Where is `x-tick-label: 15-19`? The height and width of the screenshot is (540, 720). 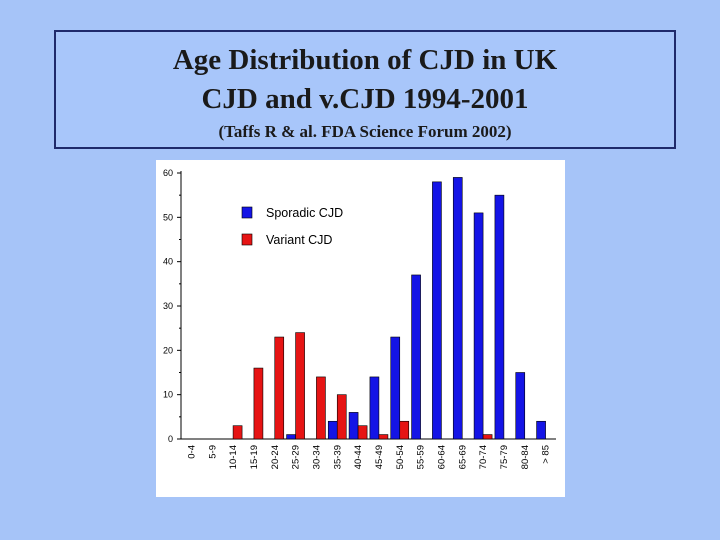
x-tick-label: 15-19 is located at coordinates (254, 457).